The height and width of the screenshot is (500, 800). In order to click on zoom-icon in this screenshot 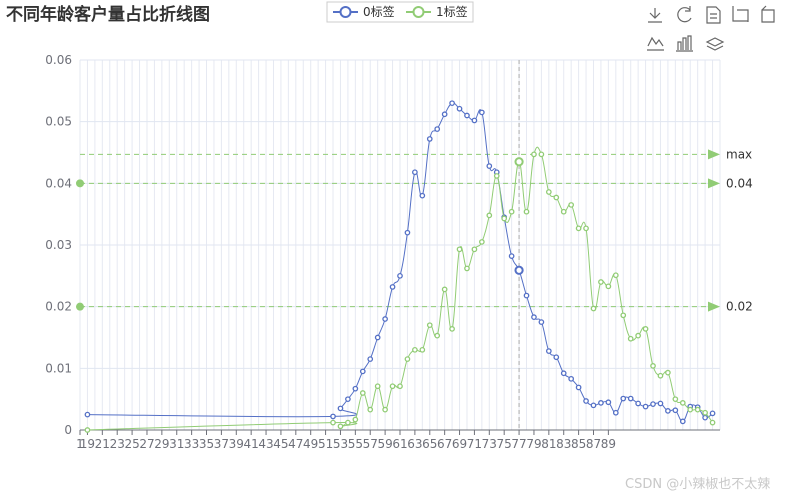, I will do `click(740, 14)`.